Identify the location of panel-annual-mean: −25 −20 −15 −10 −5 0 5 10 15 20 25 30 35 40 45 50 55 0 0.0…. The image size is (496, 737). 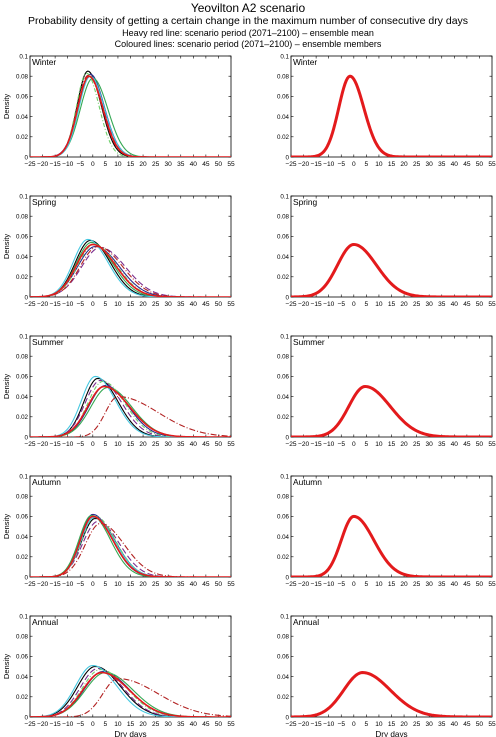
(386, 675).